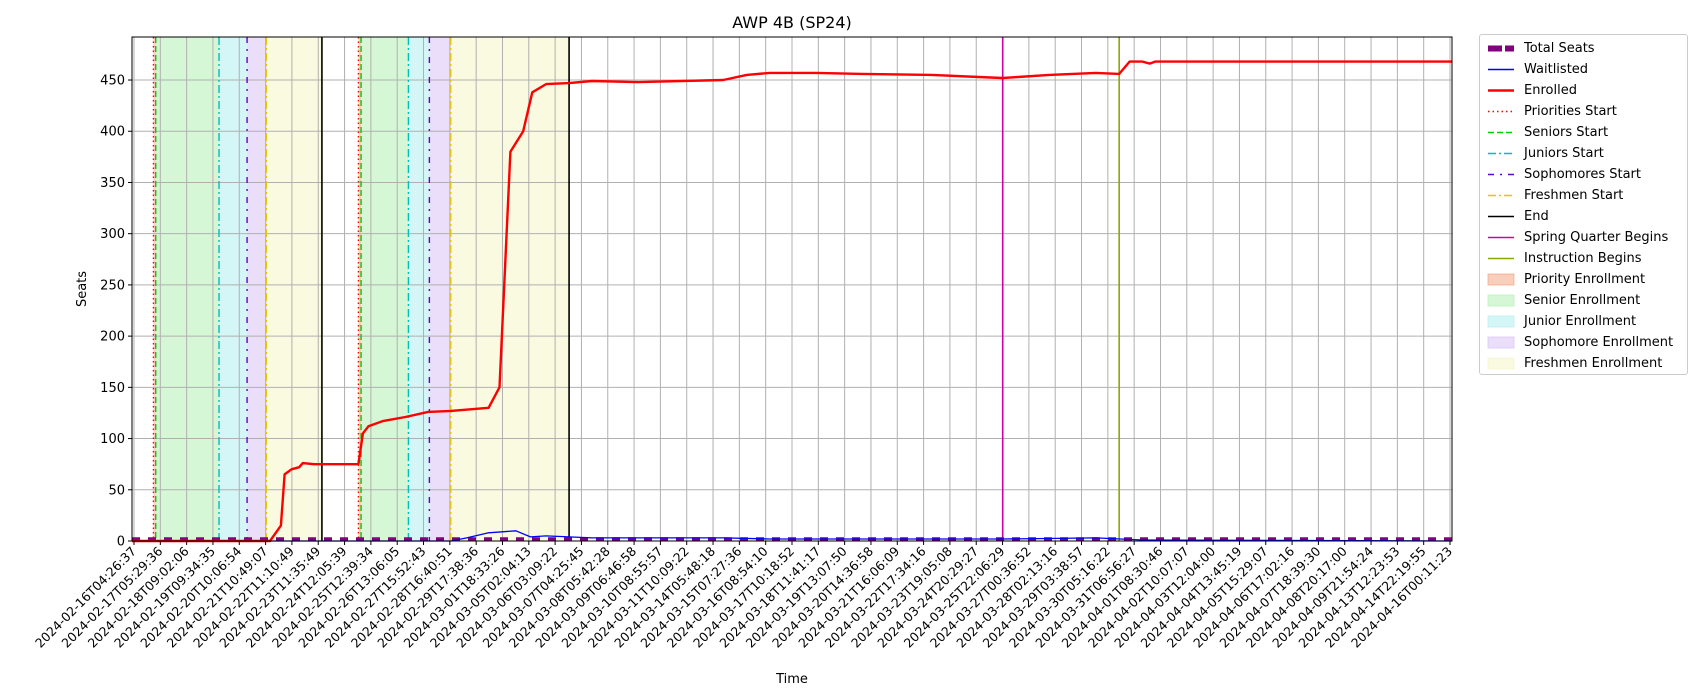 The height and width of the screenshot is (700, 1700). Describe the element at coordinates (112, 234) in the screenshot. I see `y-tick-label: 300` at that location.